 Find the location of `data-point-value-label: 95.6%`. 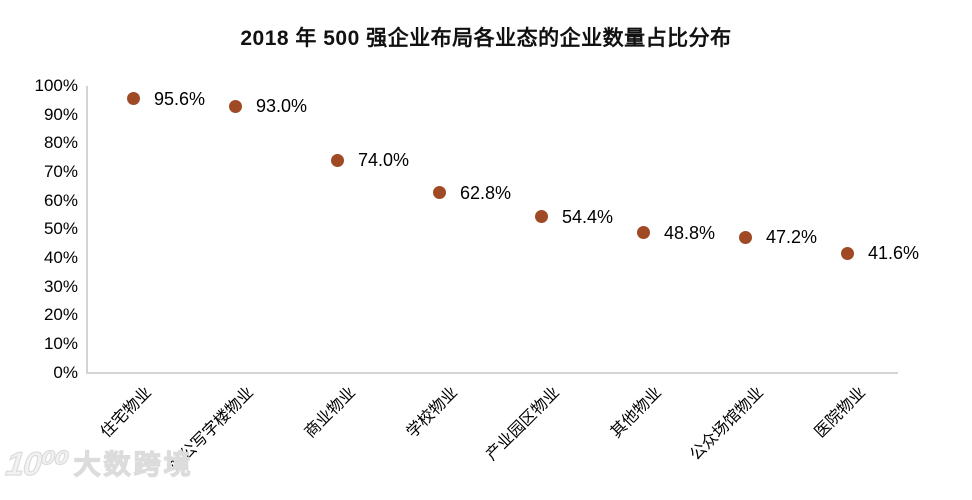

data-point-value-label: 95.6% is located at coordinates (180, 98).